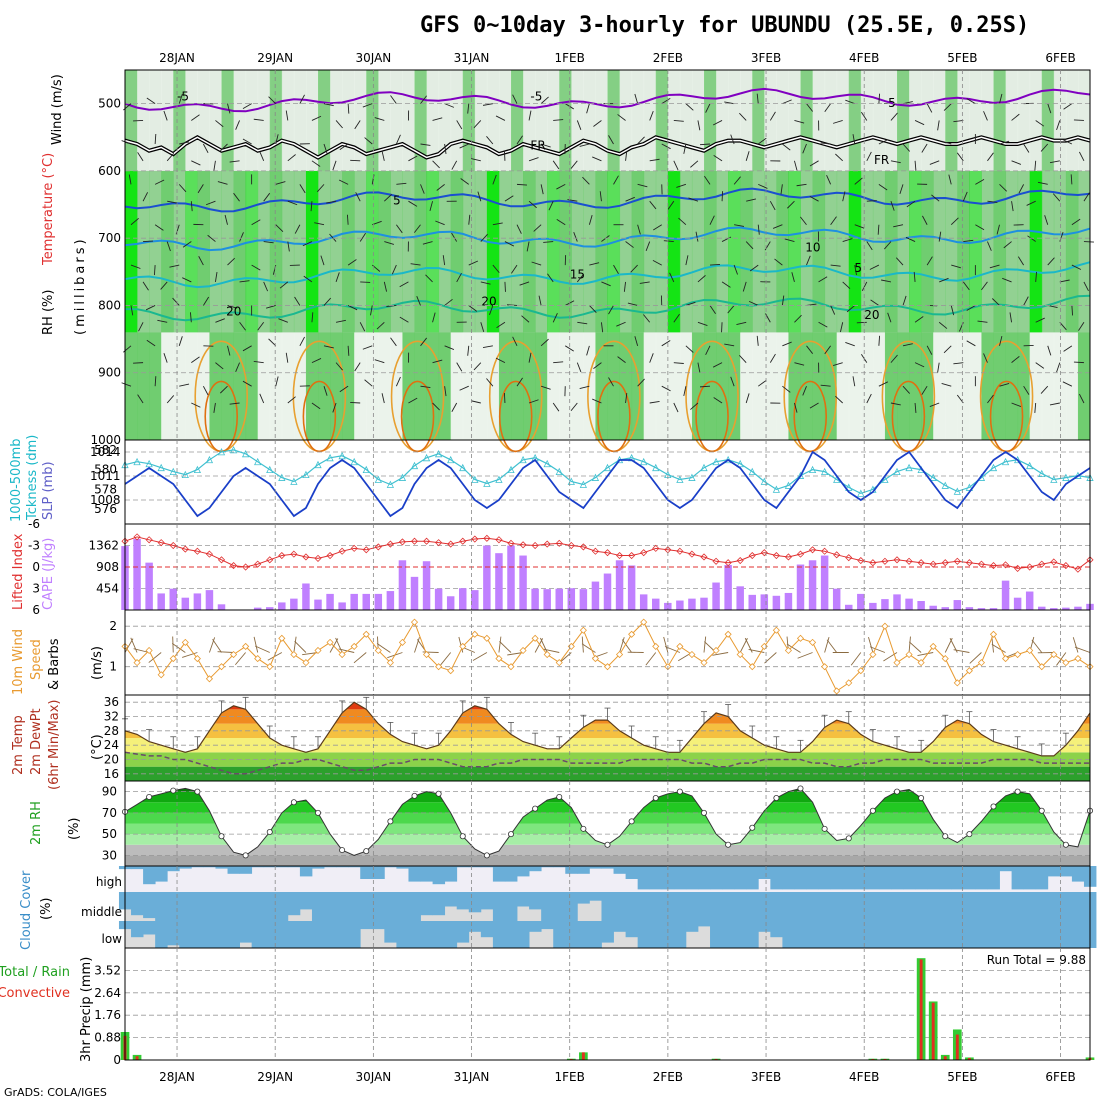  What do you see at coordinates (607, 239) in the screenshot?
I see `temp-contour` at bounding box center [607, 239].